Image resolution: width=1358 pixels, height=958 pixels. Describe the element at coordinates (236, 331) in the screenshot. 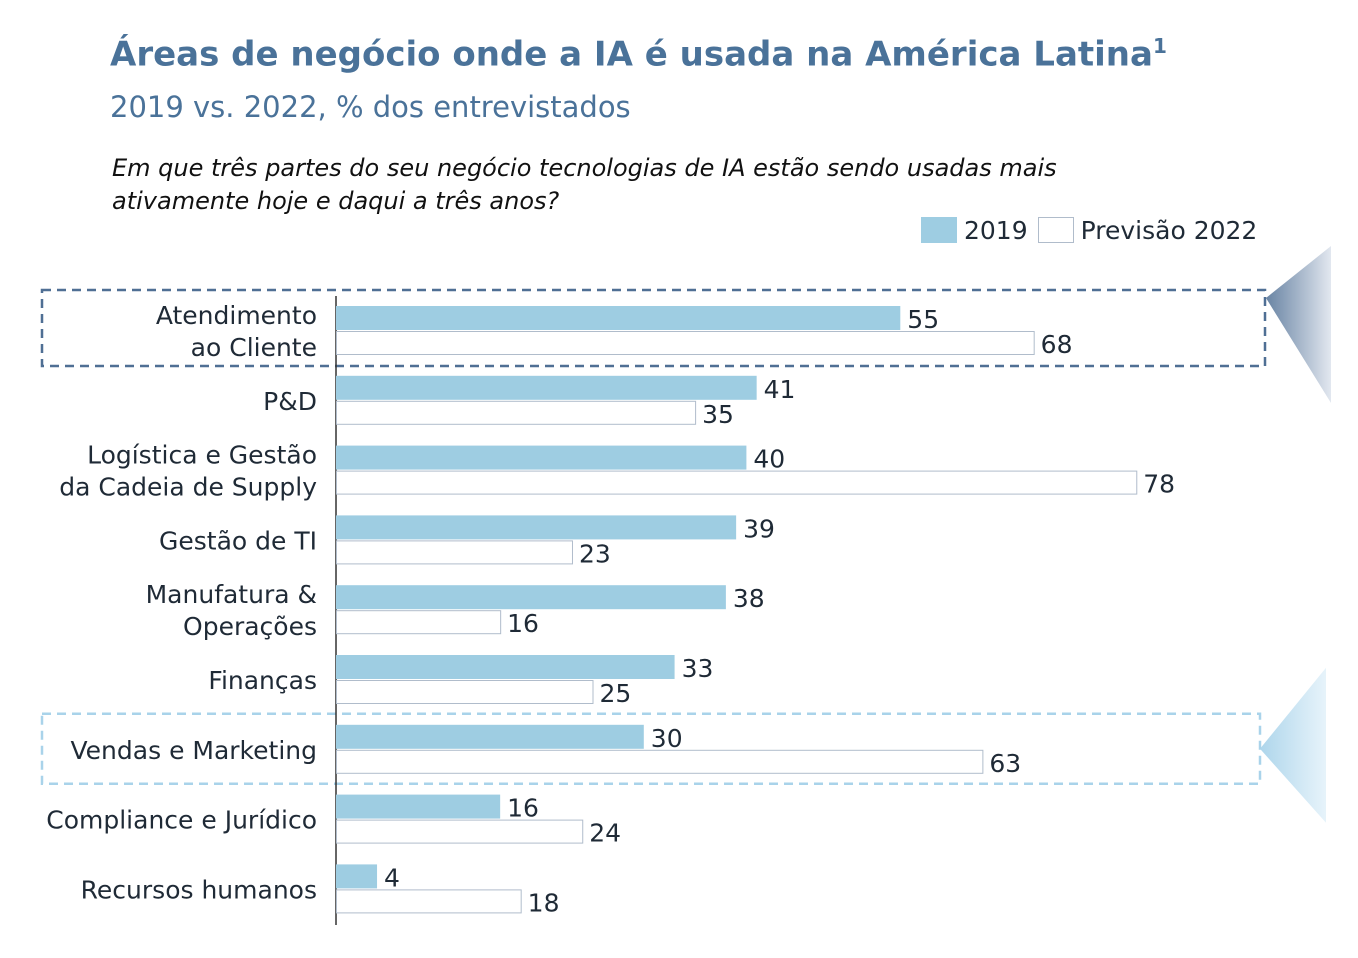

I see `category-label-0: Atendimento ao Cliente` at that location.